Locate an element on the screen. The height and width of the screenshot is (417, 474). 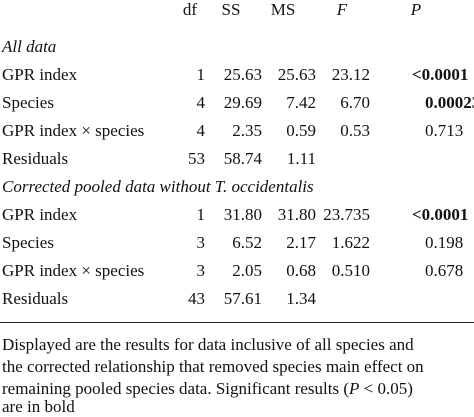
cell: 0.53 is located at coordinates (355, 130).